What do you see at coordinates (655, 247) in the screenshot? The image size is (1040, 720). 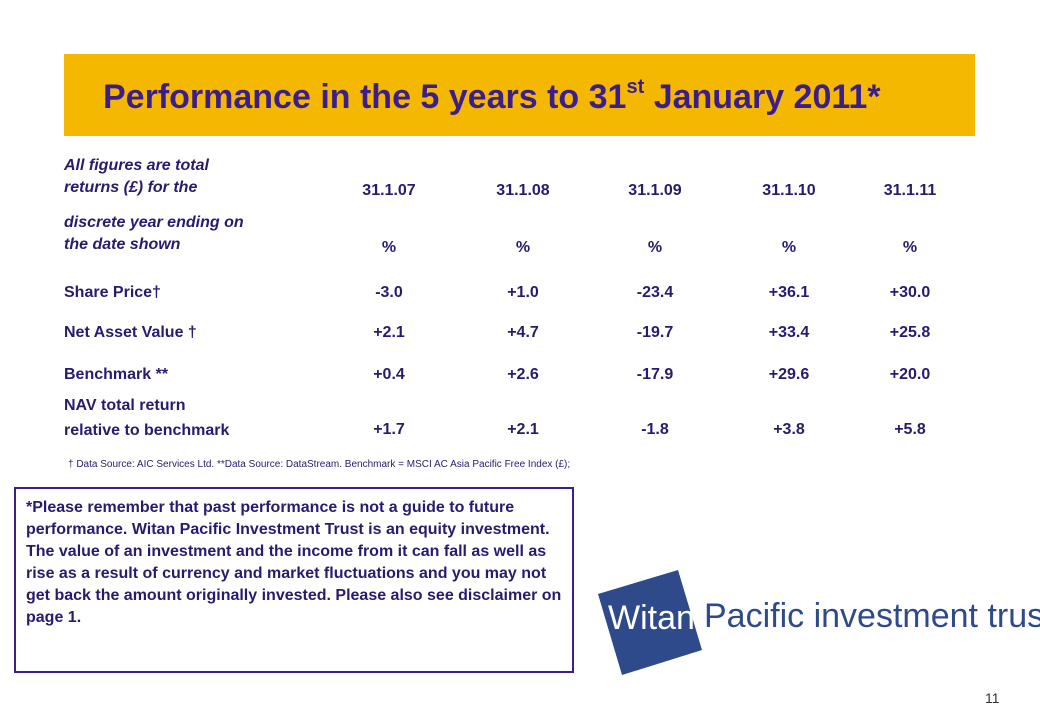 I see `col-unit-3: %` at bounding box center [655, 247].